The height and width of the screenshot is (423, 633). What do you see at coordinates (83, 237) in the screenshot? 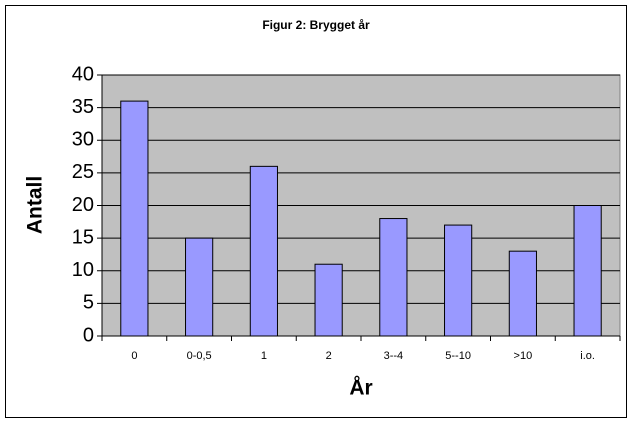
I see `y-tick-label: 15` at bounding box center [83, 237].